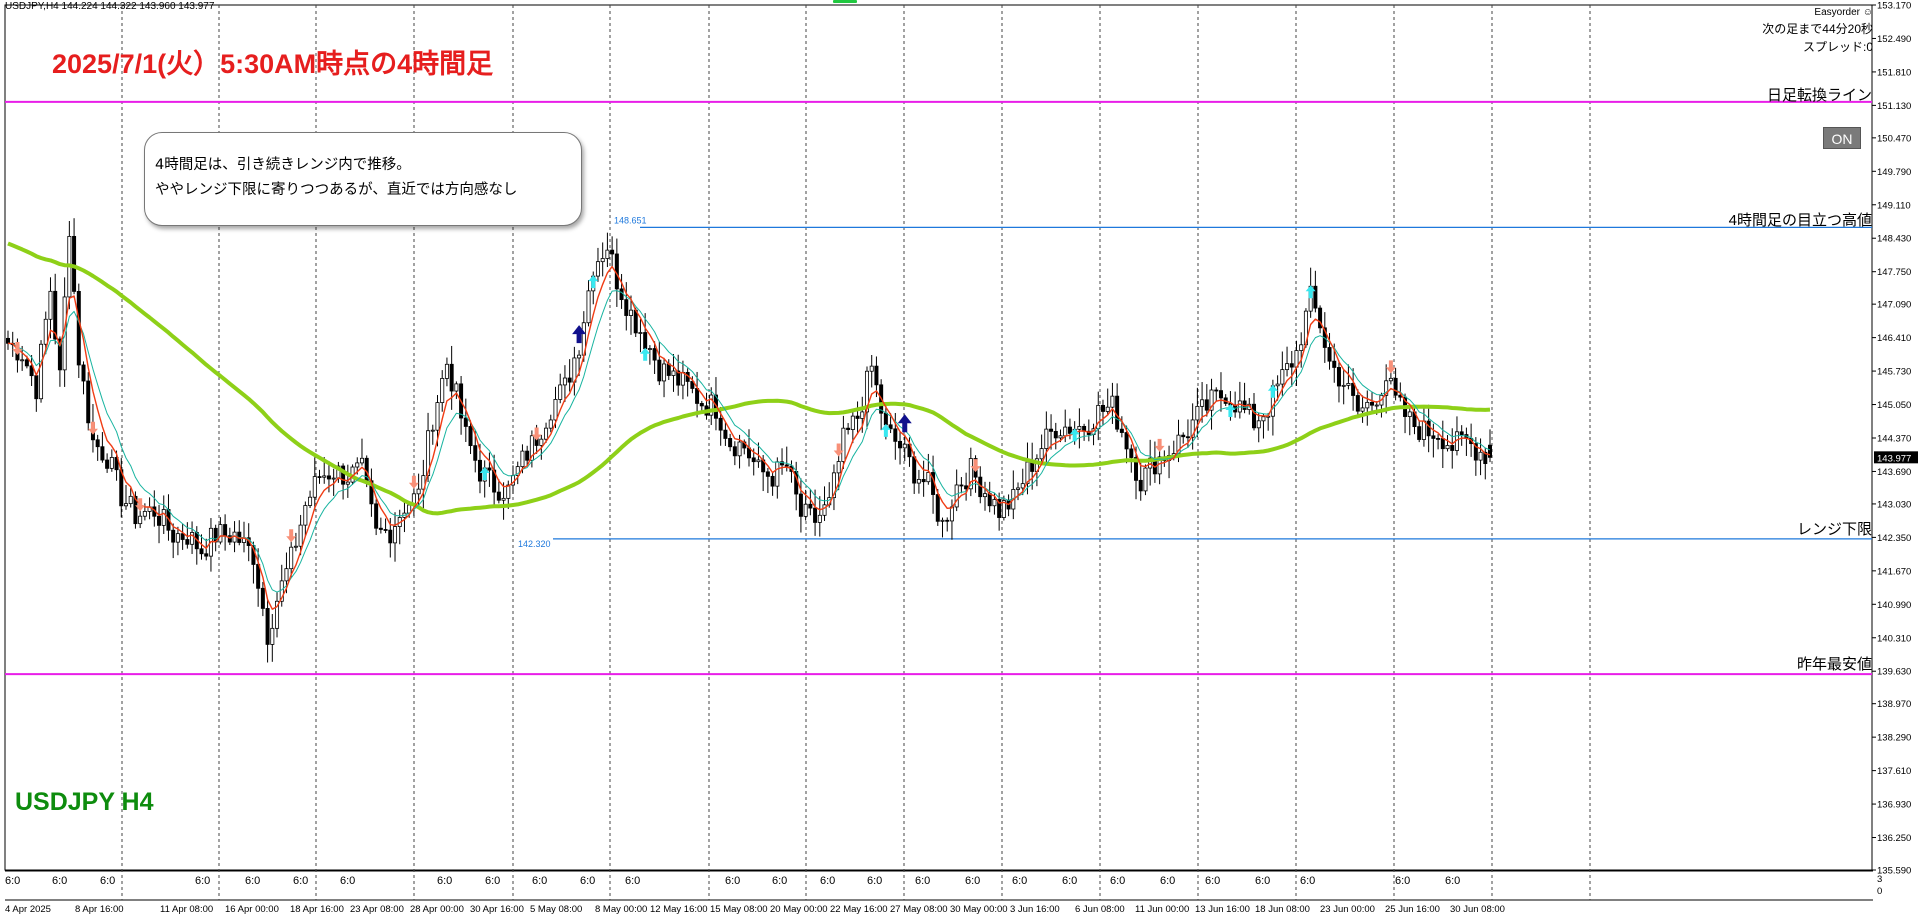 This screenshot has height=924, width=1920. Describe the element at coordinates (99, 909) in the screenshot. I see `time-axis-date-label: 8 Apr 16:00` at that location.